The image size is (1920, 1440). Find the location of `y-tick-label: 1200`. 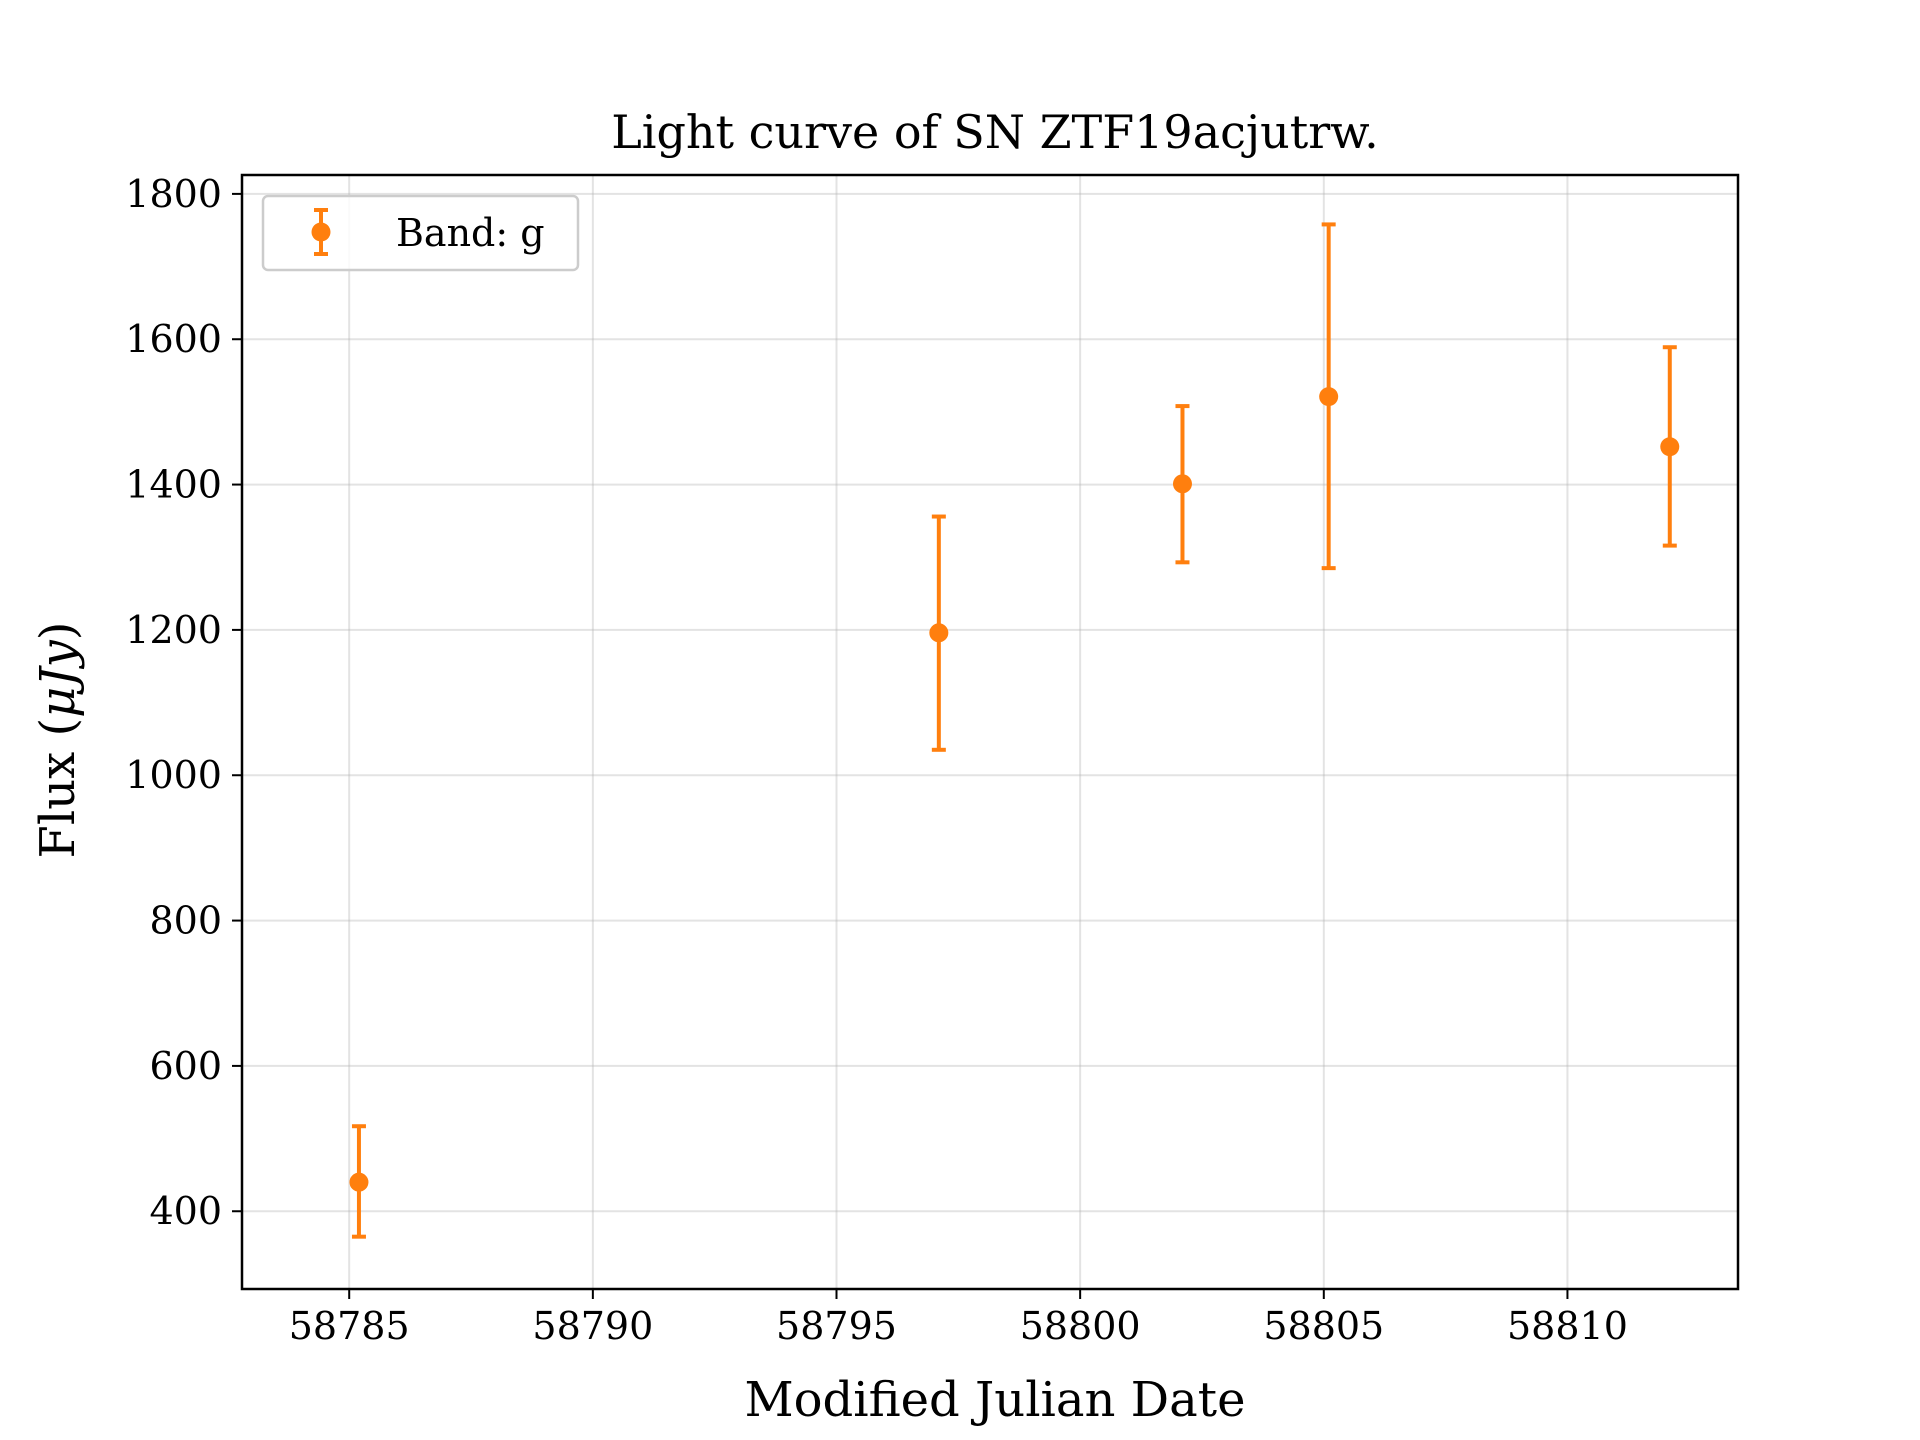

y-tick-label: 1200 is located at coordinates (173, 630).